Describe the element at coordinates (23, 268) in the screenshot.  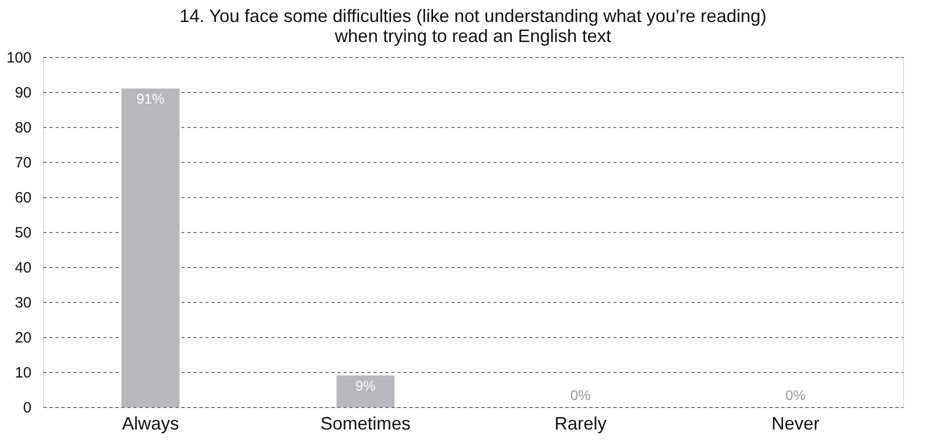
I see `y-tick-label: 40` at that location.